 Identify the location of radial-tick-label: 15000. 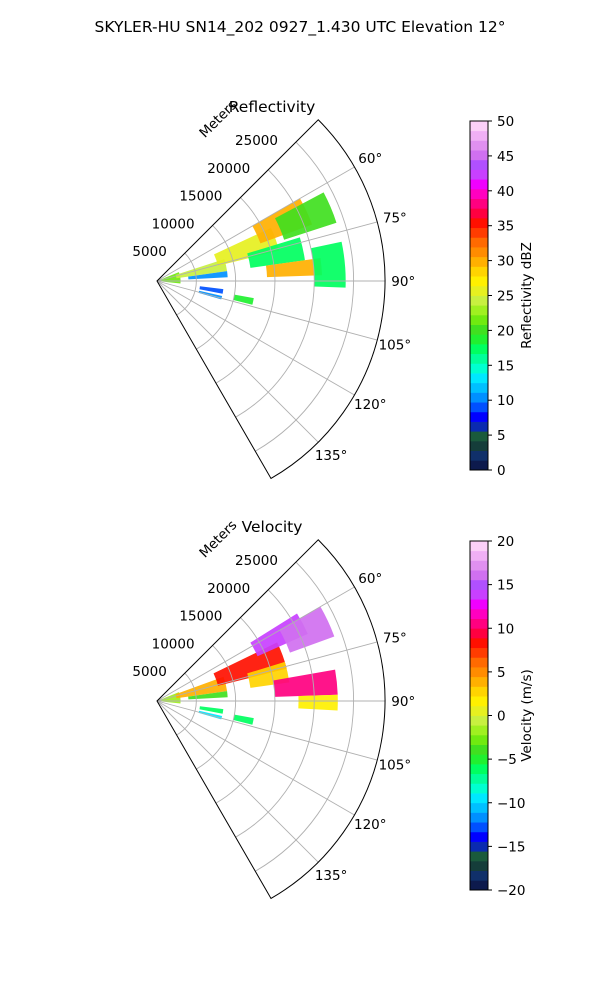
(200, 197).